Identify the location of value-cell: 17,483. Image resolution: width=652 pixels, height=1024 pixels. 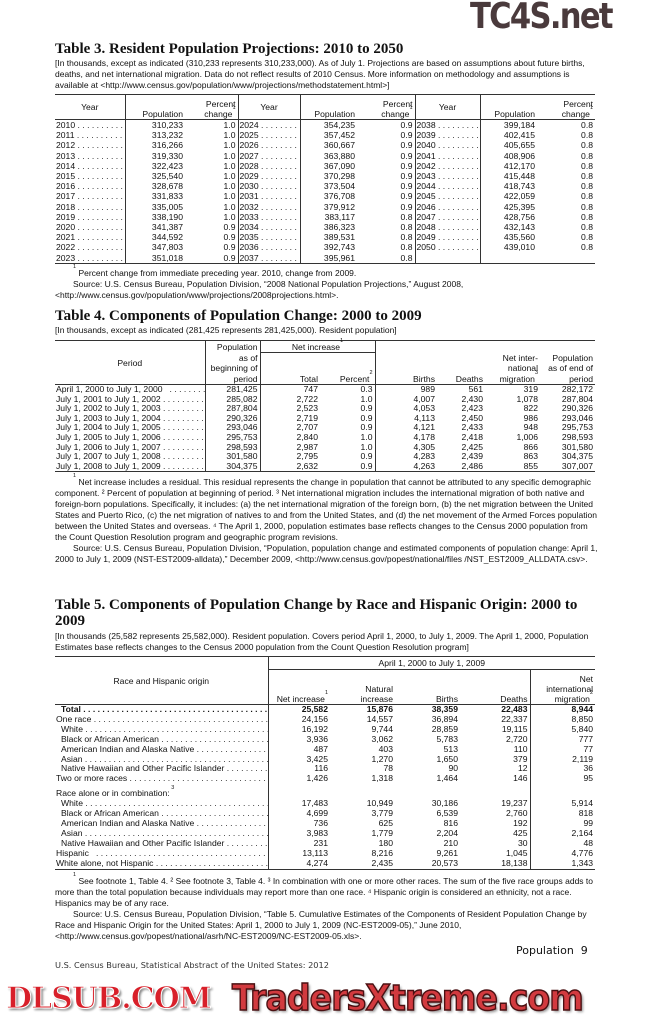
(314, 804).